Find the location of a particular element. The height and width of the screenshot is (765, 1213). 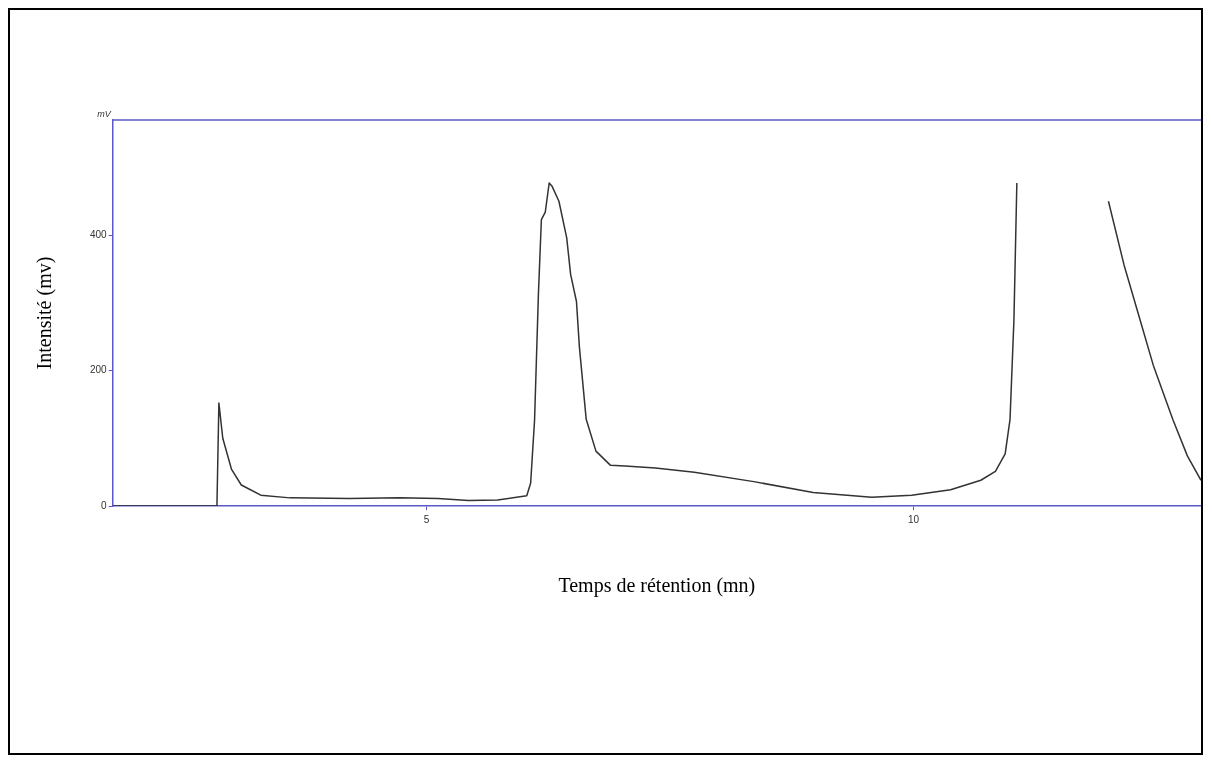

text: mV is located at coordinates (104, 114).